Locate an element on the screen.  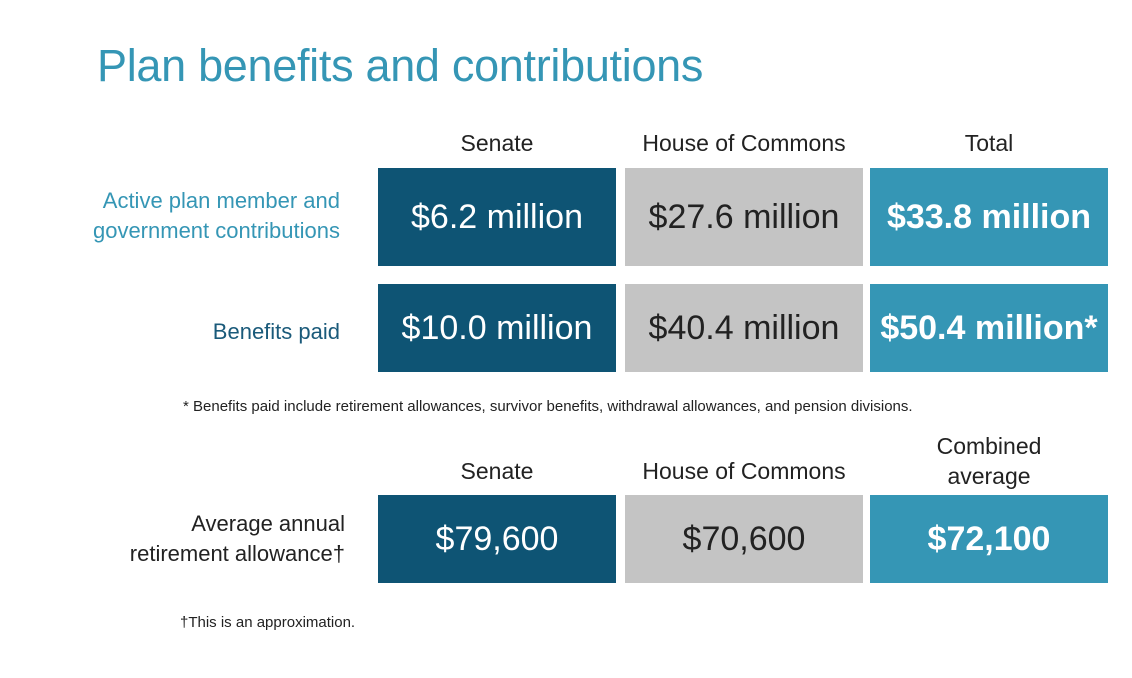
cell-benefits-house: $40.4 million is located at coordinates (744, 328).